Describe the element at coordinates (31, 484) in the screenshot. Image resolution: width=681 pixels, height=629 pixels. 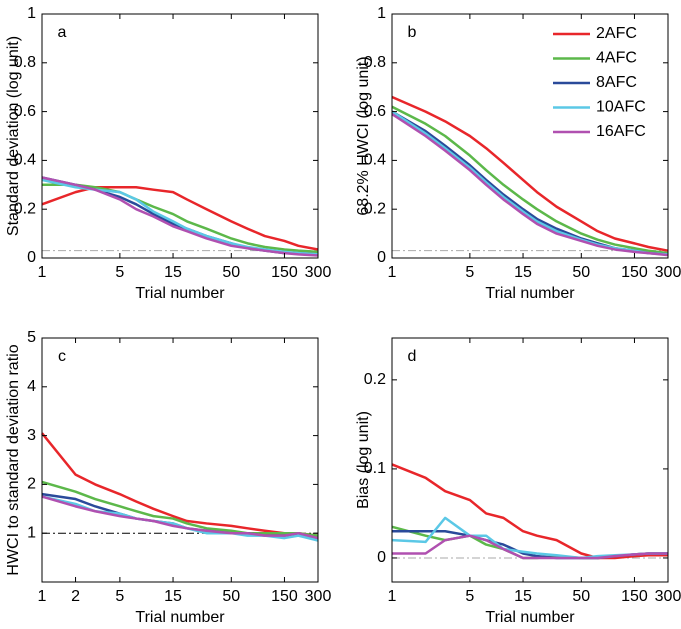
I see `y-tick-label: 2` at that location.